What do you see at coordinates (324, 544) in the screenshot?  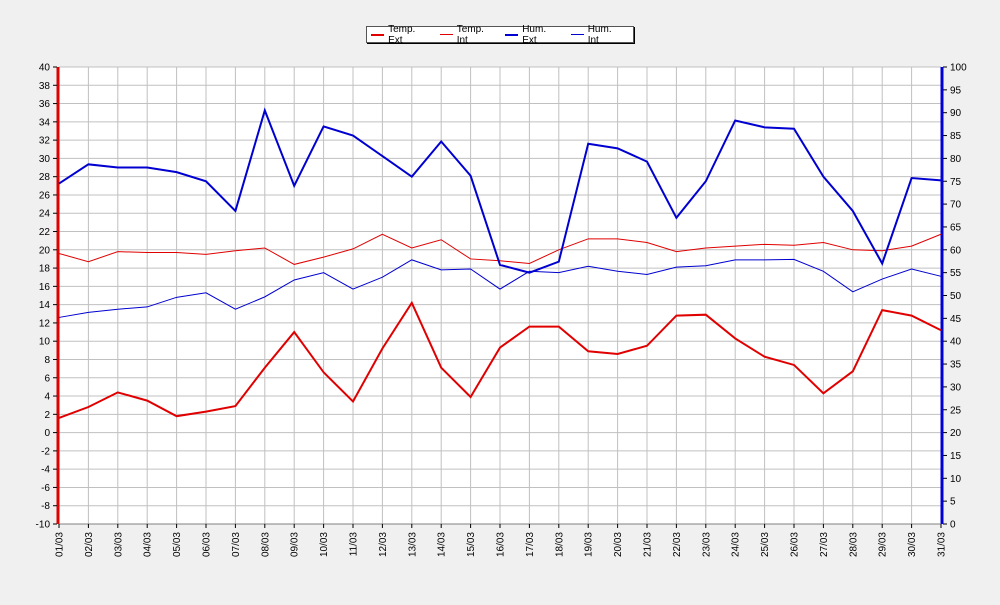 I see `x-tick-label: 10/03` at bounding box center [324, 544].